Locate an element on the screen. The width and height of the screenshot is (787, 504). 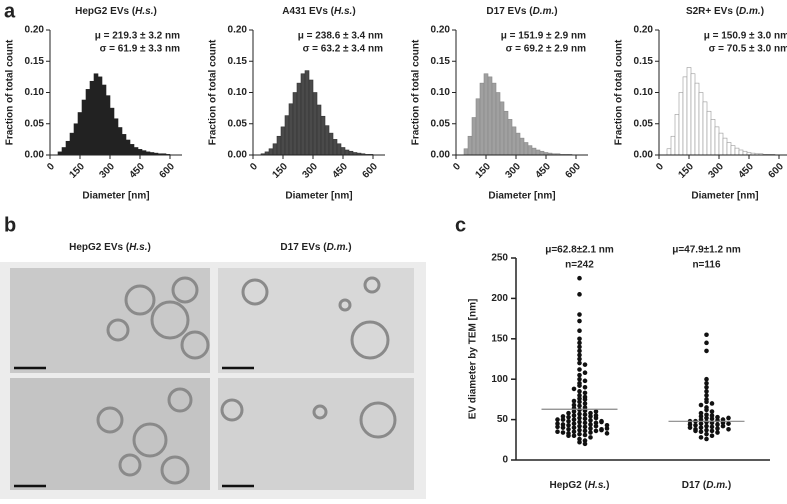
image-title-part: HepG2 EVs ( is located at coordinates (99, 247).